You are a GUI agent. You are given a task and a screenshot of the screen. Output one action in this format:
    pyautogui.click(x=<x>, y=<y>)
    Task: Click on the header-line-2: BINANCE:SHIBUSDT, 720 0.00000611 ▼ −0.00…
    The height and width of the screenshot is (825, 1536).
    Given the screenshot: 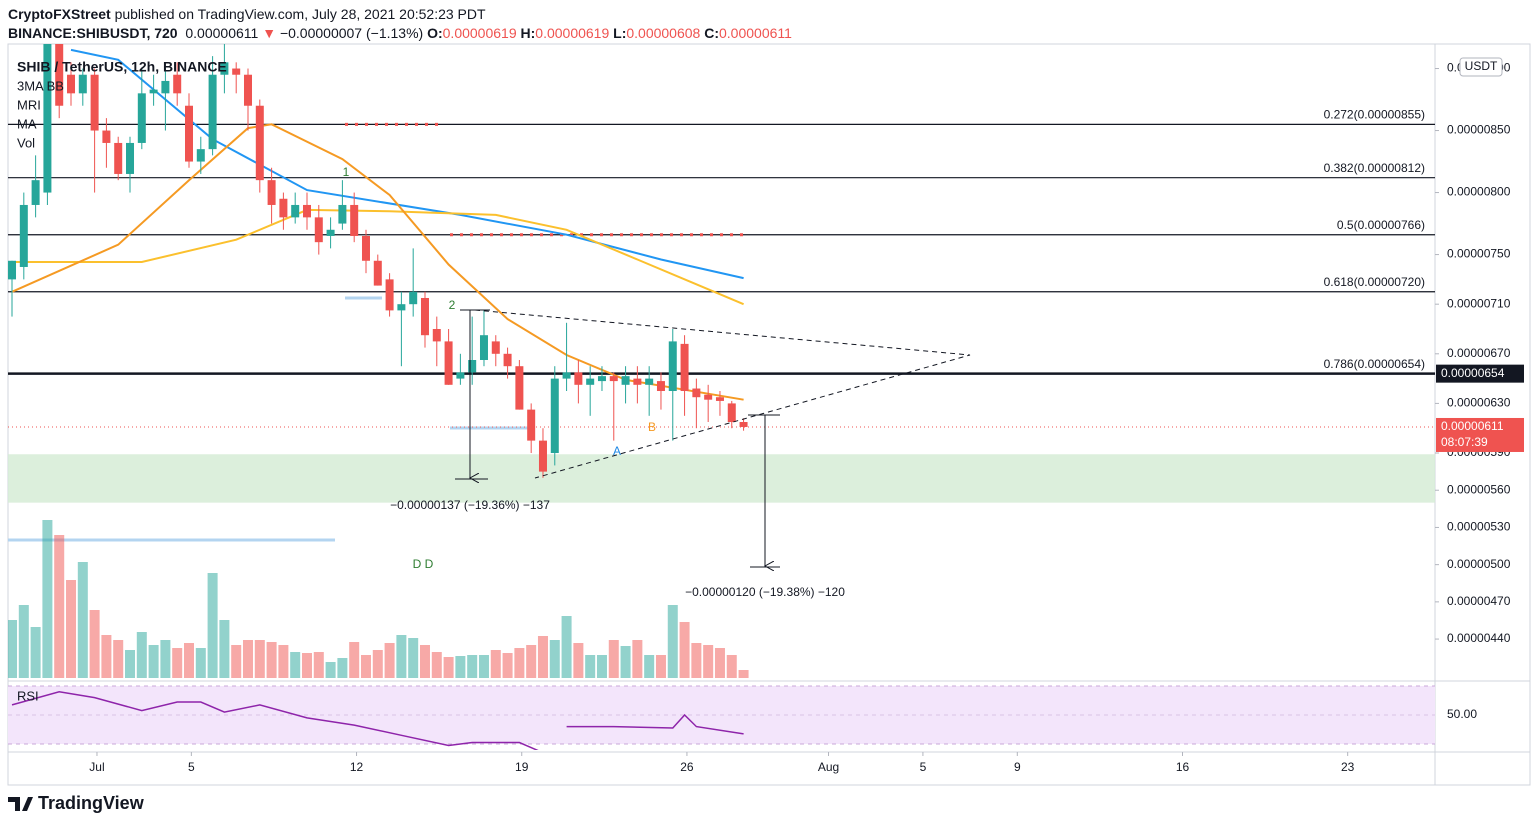 What is the action you would take?
    pyautogui.click(x=400, y=33)
    